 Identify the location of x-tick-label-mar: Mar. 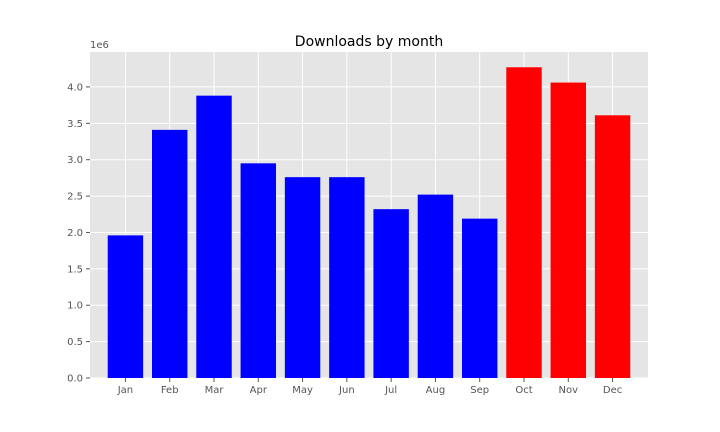
(215, 390).